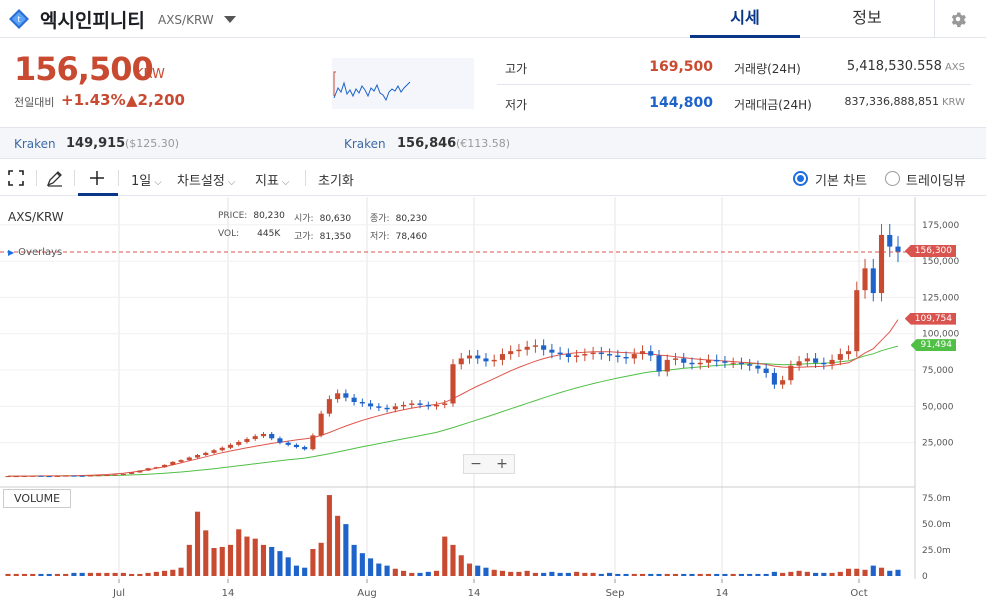  What do you see at coordinates (336, 181) in the screenshot?
I see `reset-button: 초기화` at bounding box center [336, 181].